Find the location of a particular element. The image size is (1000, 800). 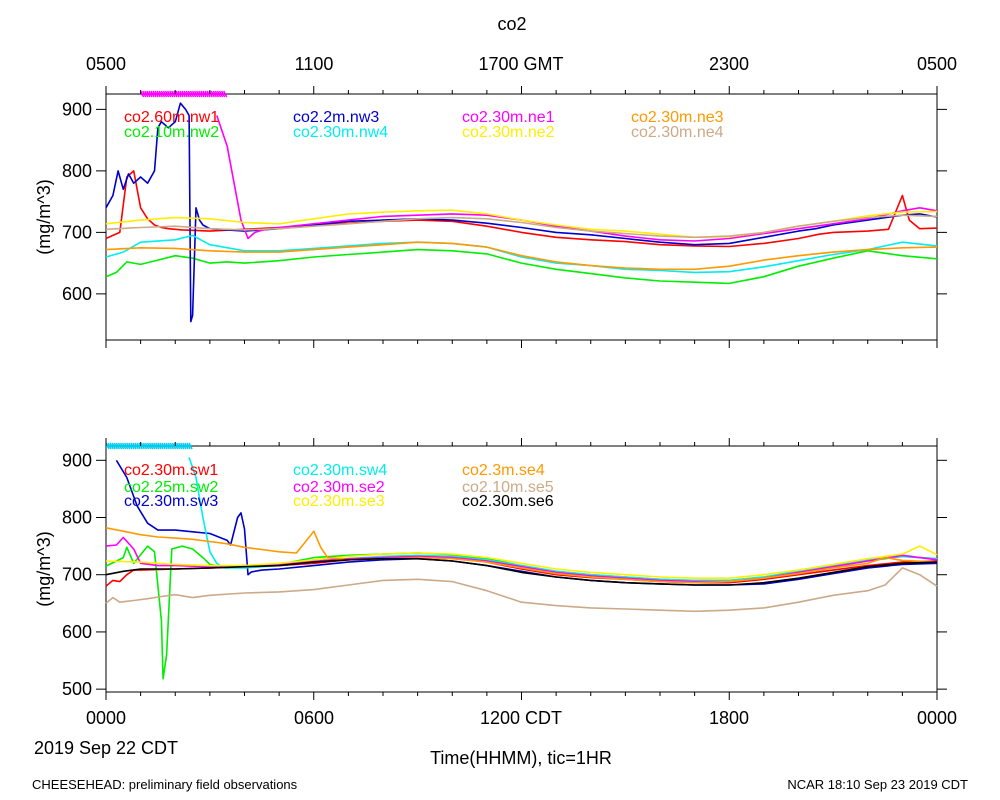

series-line-co2-10m-se5 is located at coordinates (521, 590).